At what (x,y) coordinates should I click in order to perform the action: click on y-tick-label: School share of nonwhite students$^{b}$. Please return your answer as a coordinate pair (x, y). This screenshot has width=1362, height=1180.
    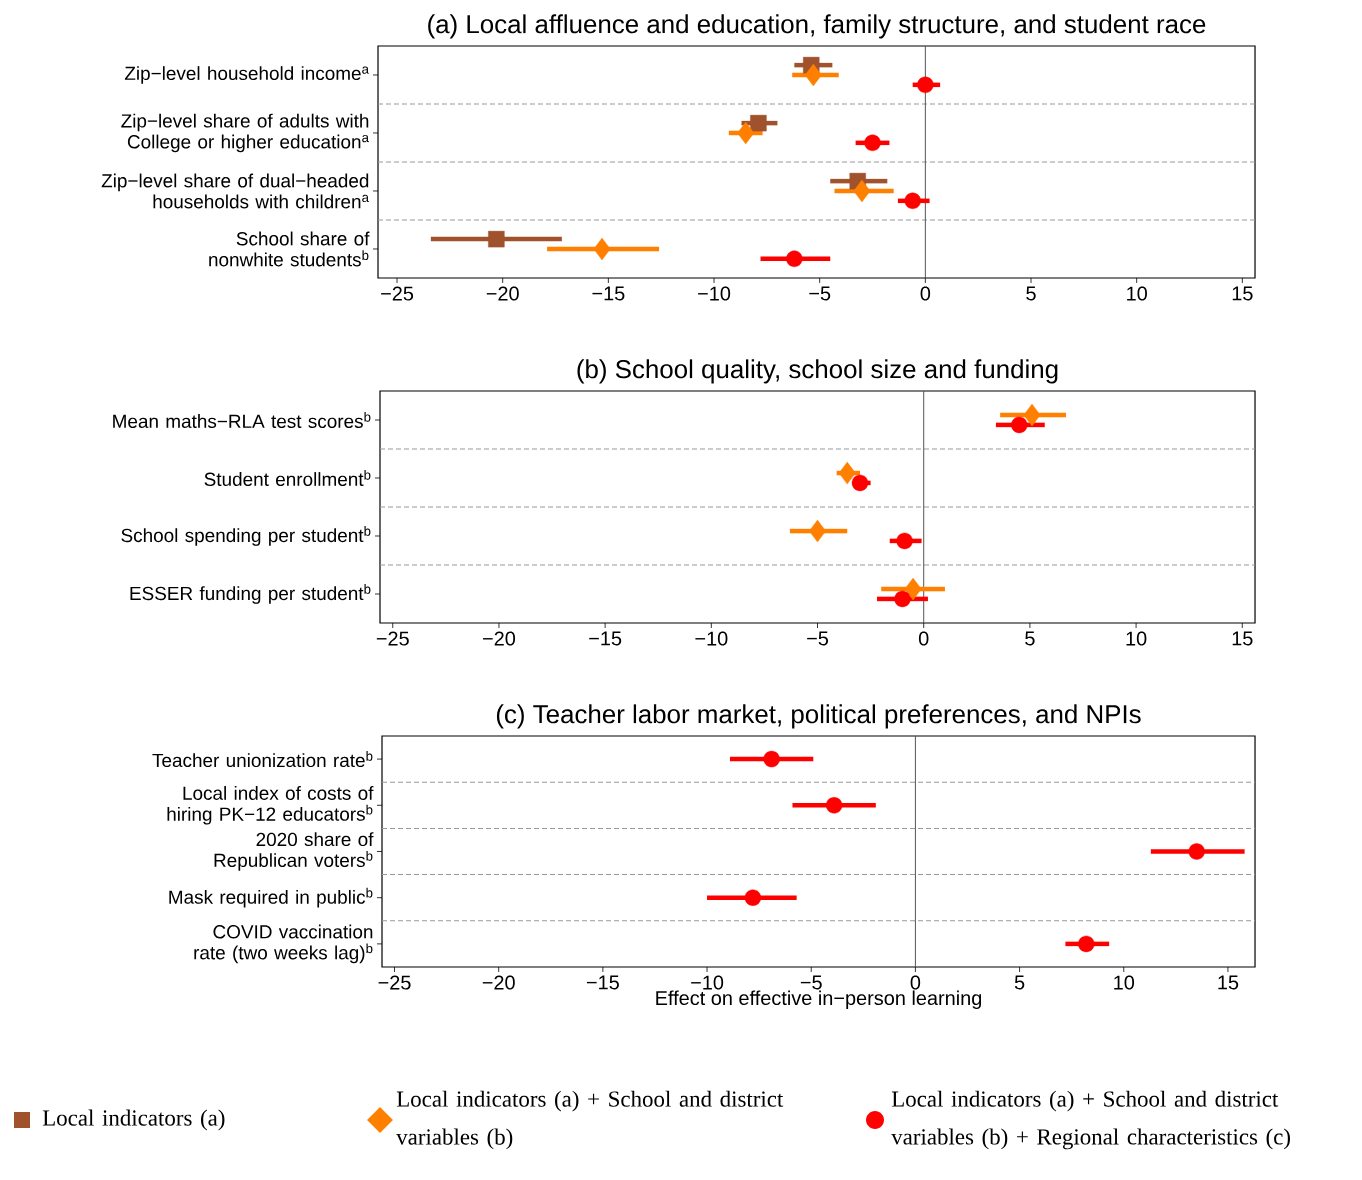
    Looking at the image, I should click on (289, 249).